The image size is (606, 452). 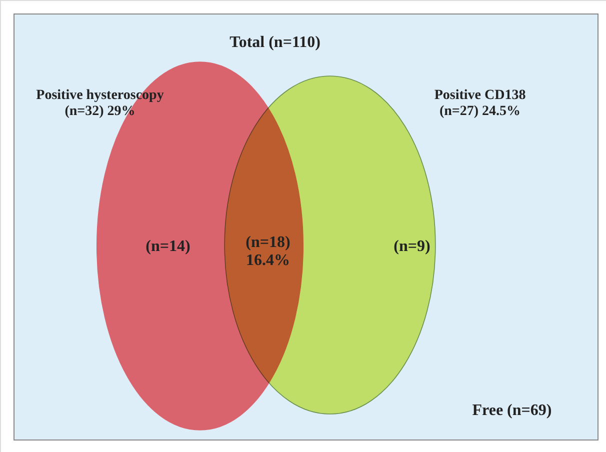 I want to click on text: (n=14), so click(x=168, y=246).